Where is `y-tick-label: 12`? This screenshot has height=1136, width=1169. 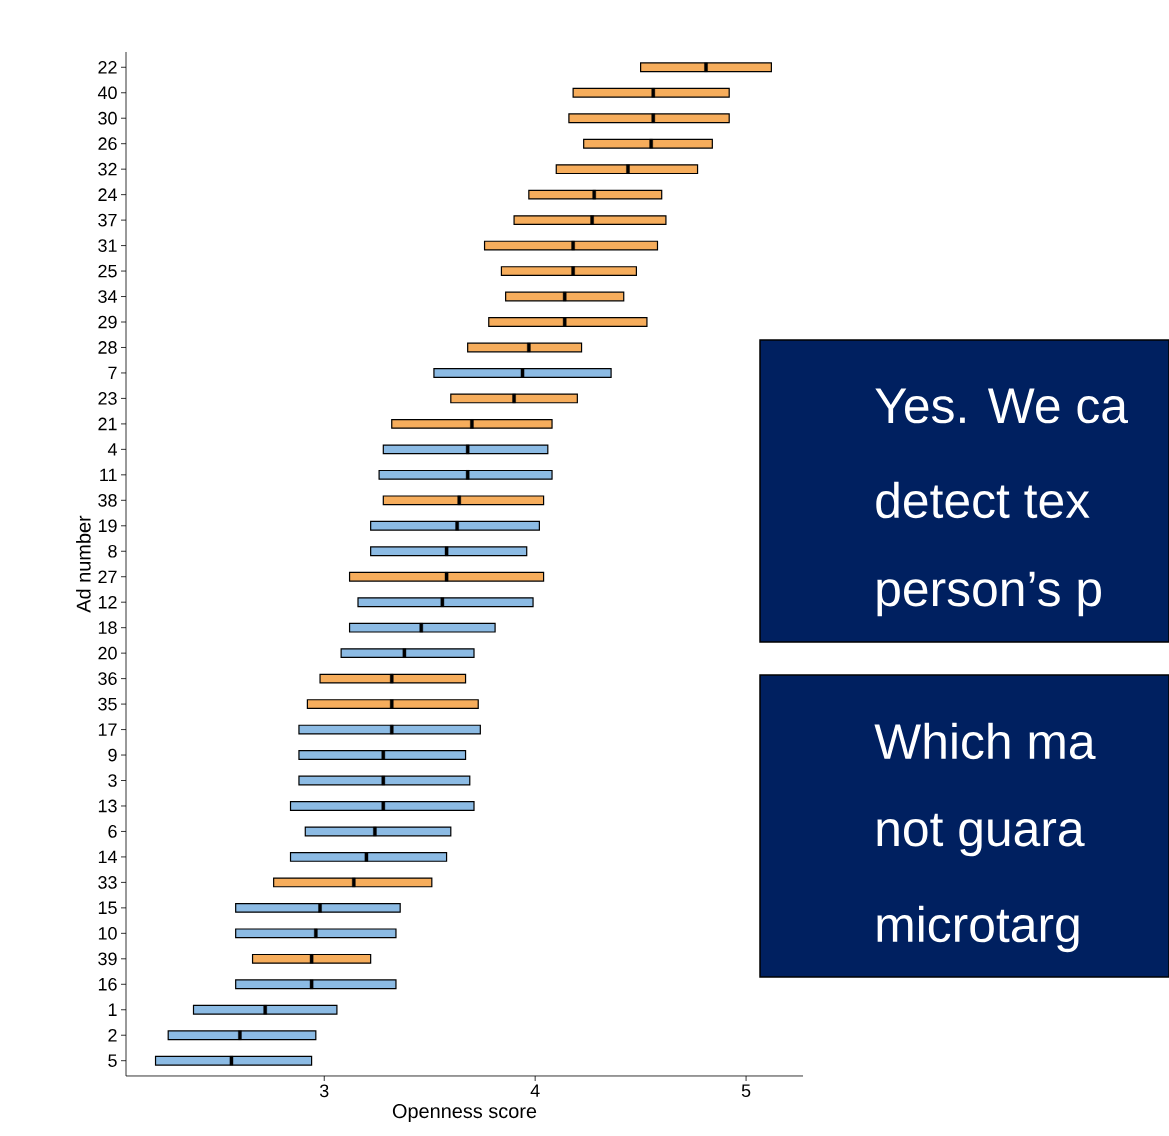
y-tick-label: 12 is located at coordinates (107, 602).